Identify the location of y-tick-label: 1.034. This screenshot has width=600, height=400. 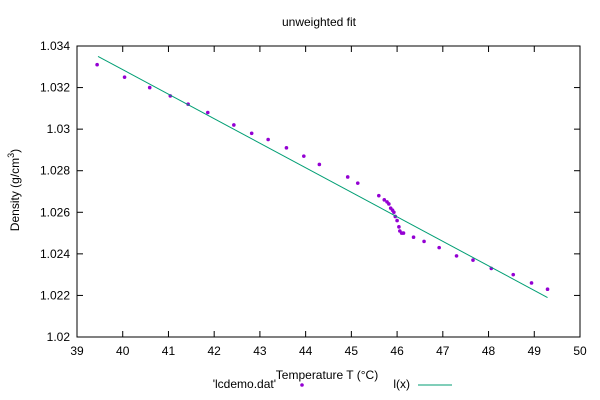
(55, 46).